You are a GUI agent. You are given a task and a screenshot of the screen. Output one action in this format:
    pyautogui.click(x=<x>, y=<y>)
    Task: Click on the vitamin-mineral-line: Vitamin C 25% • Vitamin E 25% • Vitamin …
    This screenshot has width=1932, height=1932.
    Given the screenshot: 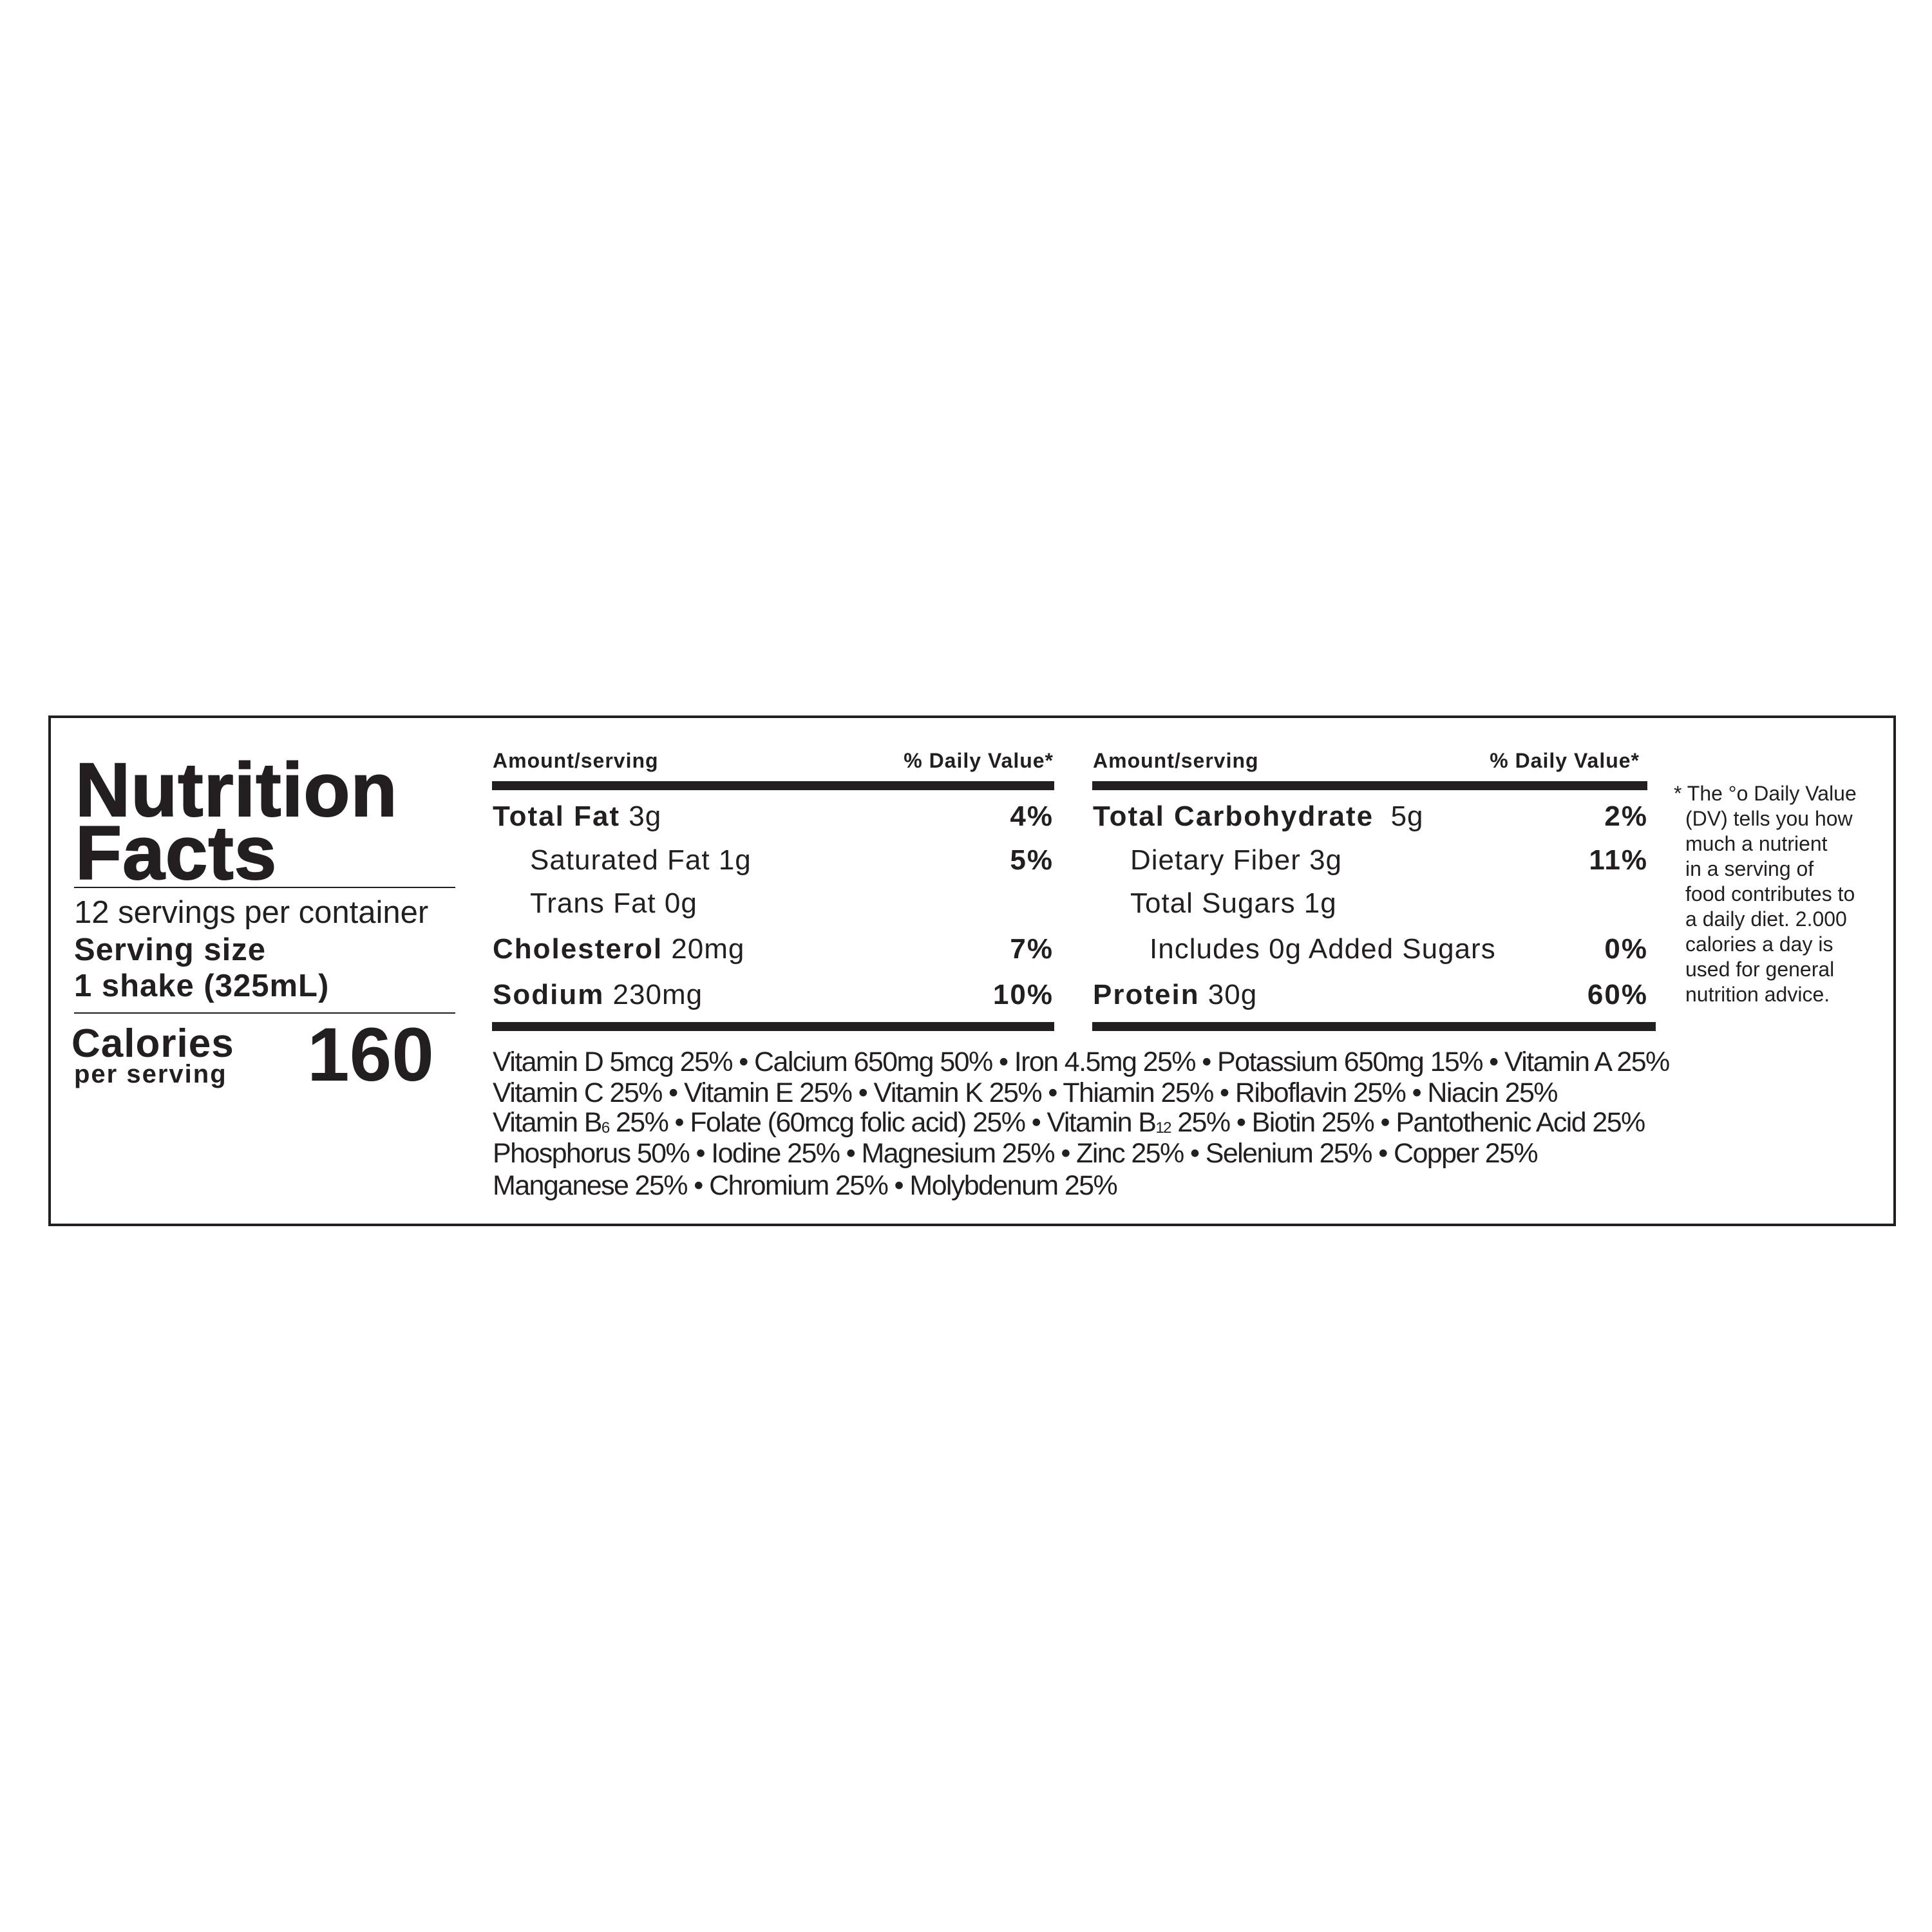 What is the action you would take?
    pyautogui.click(x=1026, y=1092)
    